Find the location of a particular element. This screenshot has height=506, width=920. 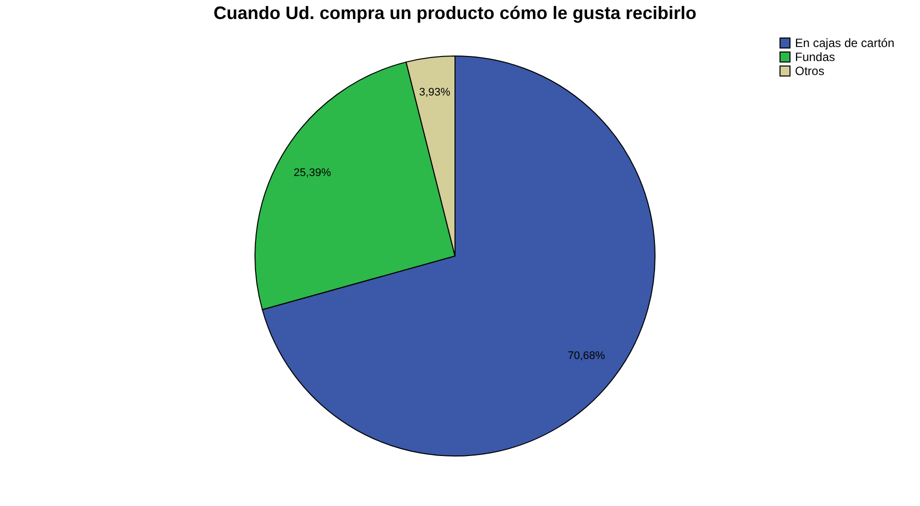

data-label: 3,93% is located at coordinates (434, 92).